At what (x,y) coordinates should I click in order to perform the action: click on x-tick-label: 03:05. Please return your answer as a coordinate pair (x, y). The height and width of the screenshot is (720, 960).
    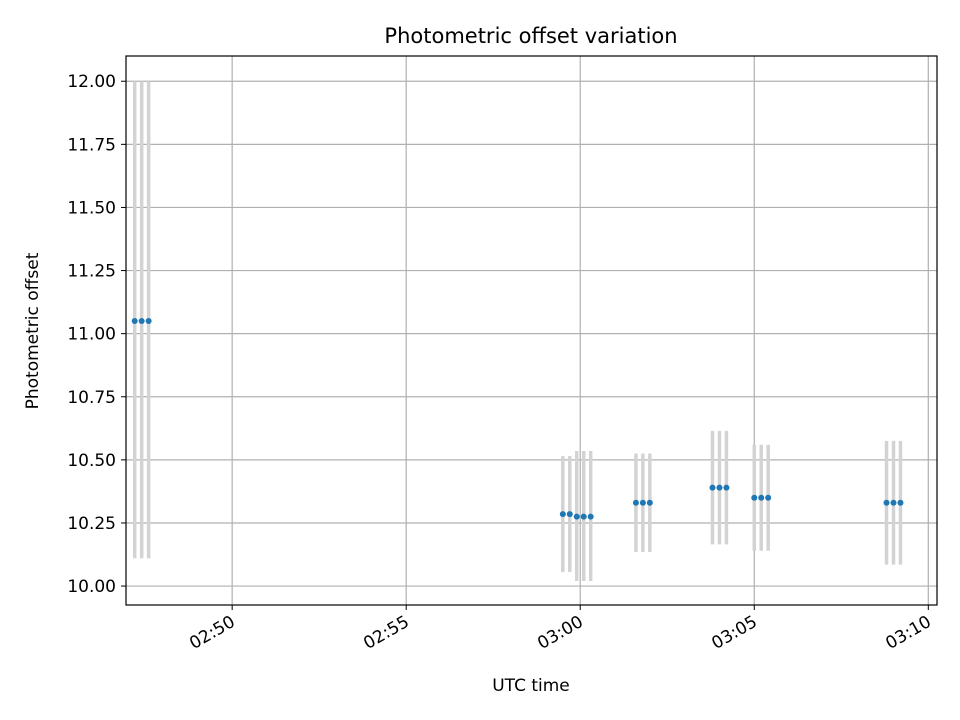
    Looking at the image, I should click on (734, 633).